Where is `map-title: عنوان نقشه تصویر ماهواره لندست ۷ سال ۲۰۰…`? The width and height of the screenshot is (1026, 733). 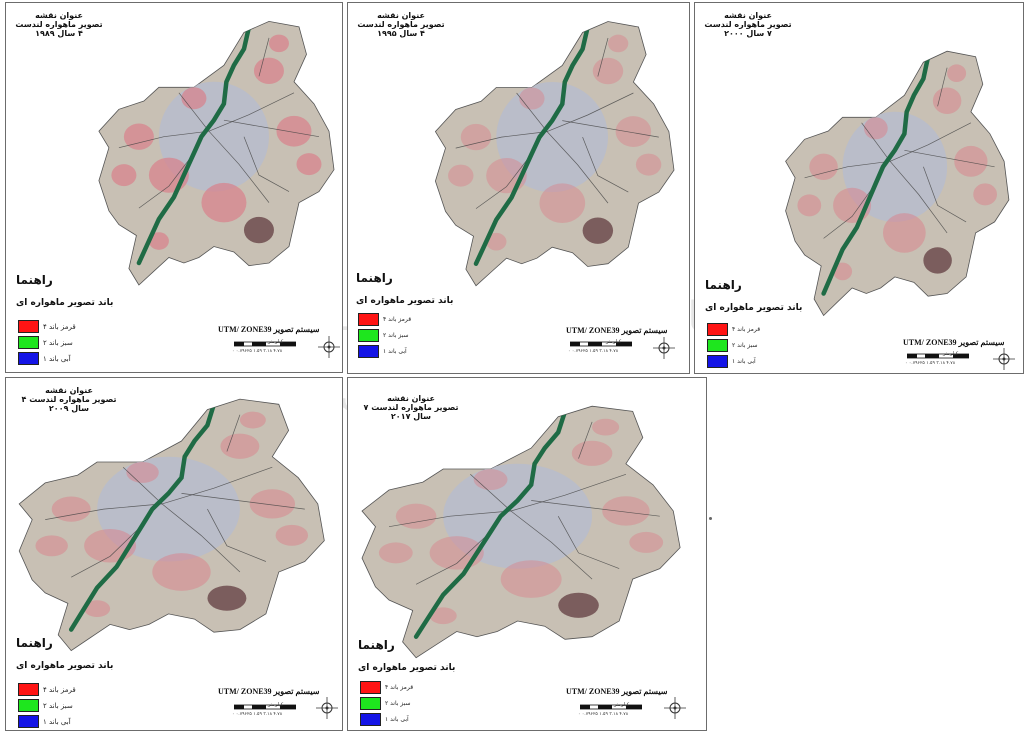 map-title: عنوان نقشه تصویر ماهواره لندست ۷ سال ۲۰۰… is located at coordinates (748, 25).